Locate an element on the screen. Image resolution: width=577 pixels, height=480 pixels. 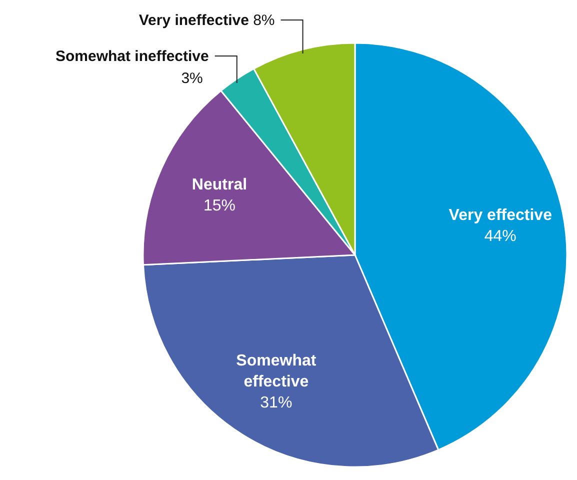
data-label: 44% is located at coordinates (500, 237).